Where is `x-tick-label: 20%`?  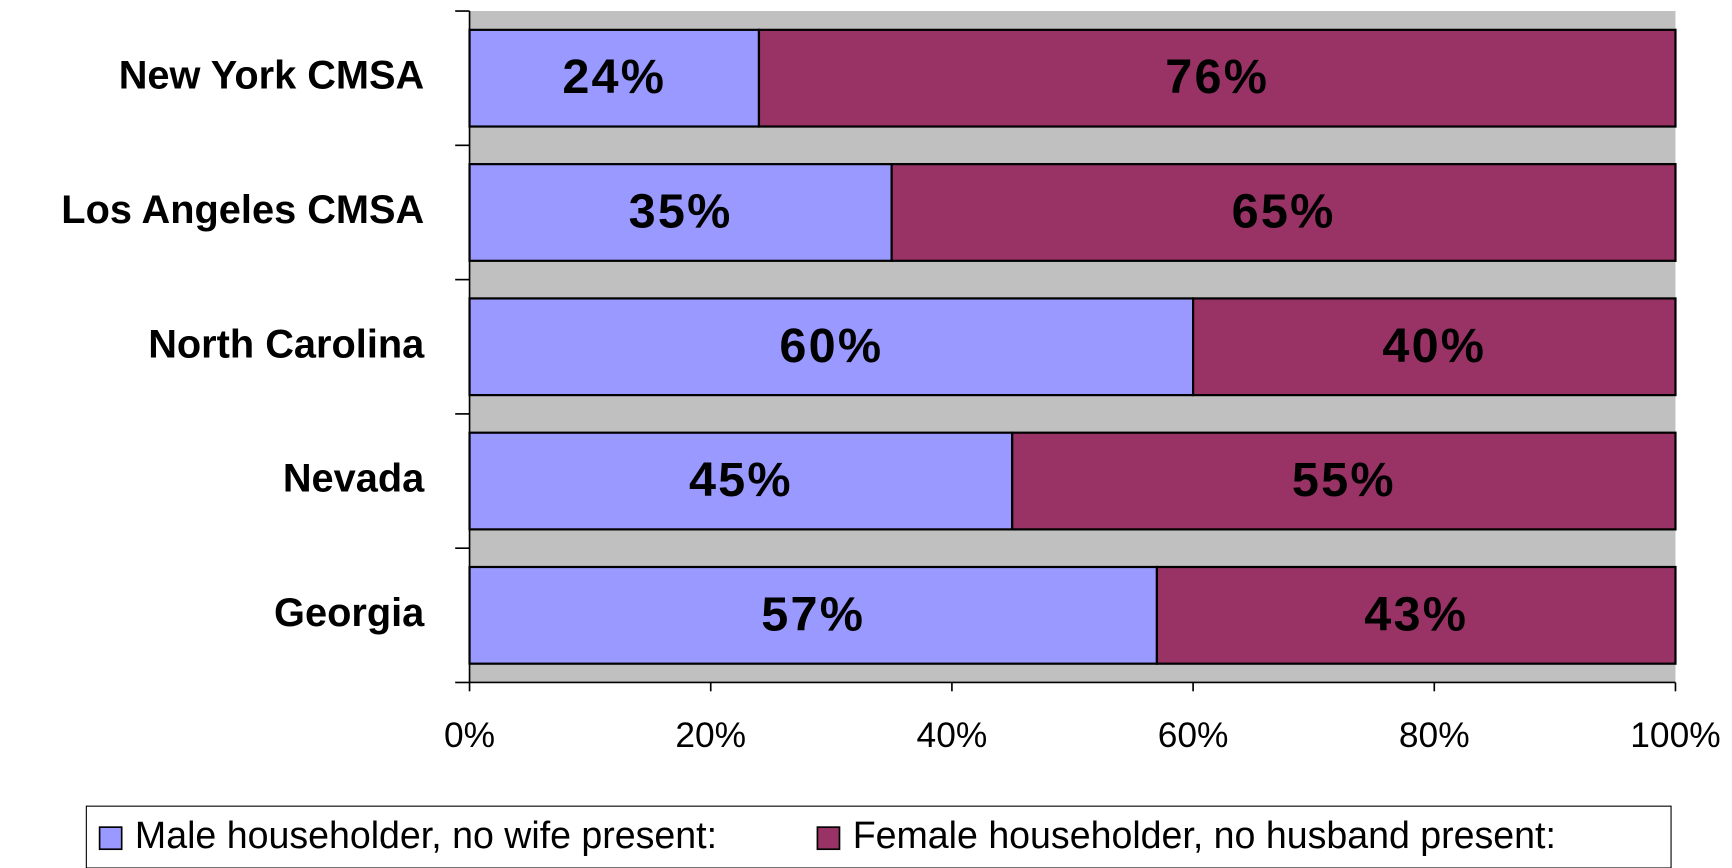 x-tick-label: 20% is located at coordinates (710, 735).